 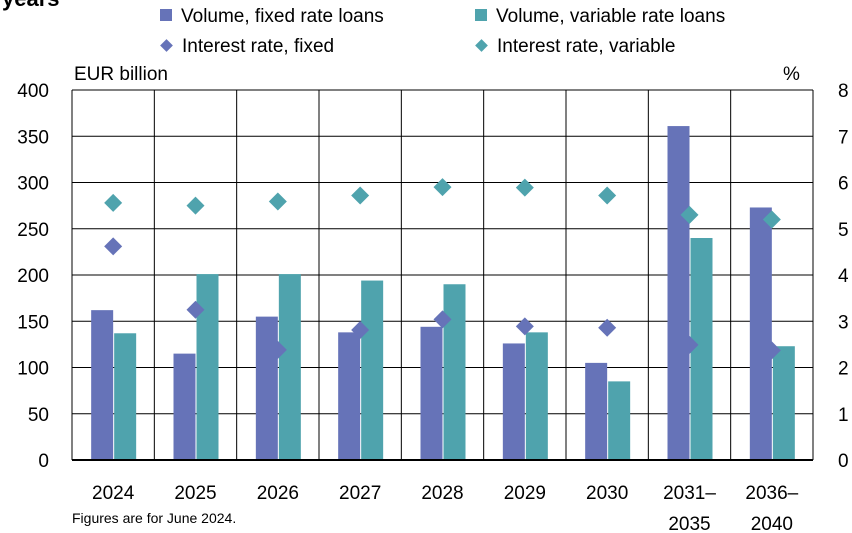 I want to click on x-tick-label: 2024, so click(x=113, y=493).